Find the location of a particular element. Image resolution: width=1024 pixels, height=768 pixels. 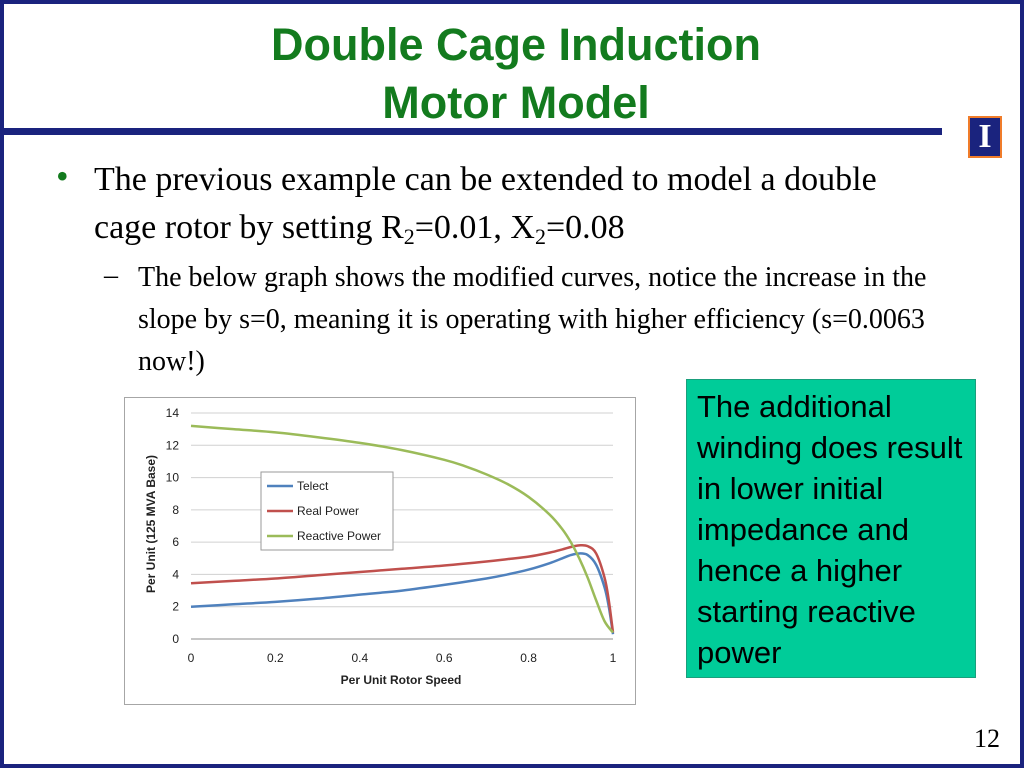

y-tick-label: 4 is located at coordinates (175, 574).